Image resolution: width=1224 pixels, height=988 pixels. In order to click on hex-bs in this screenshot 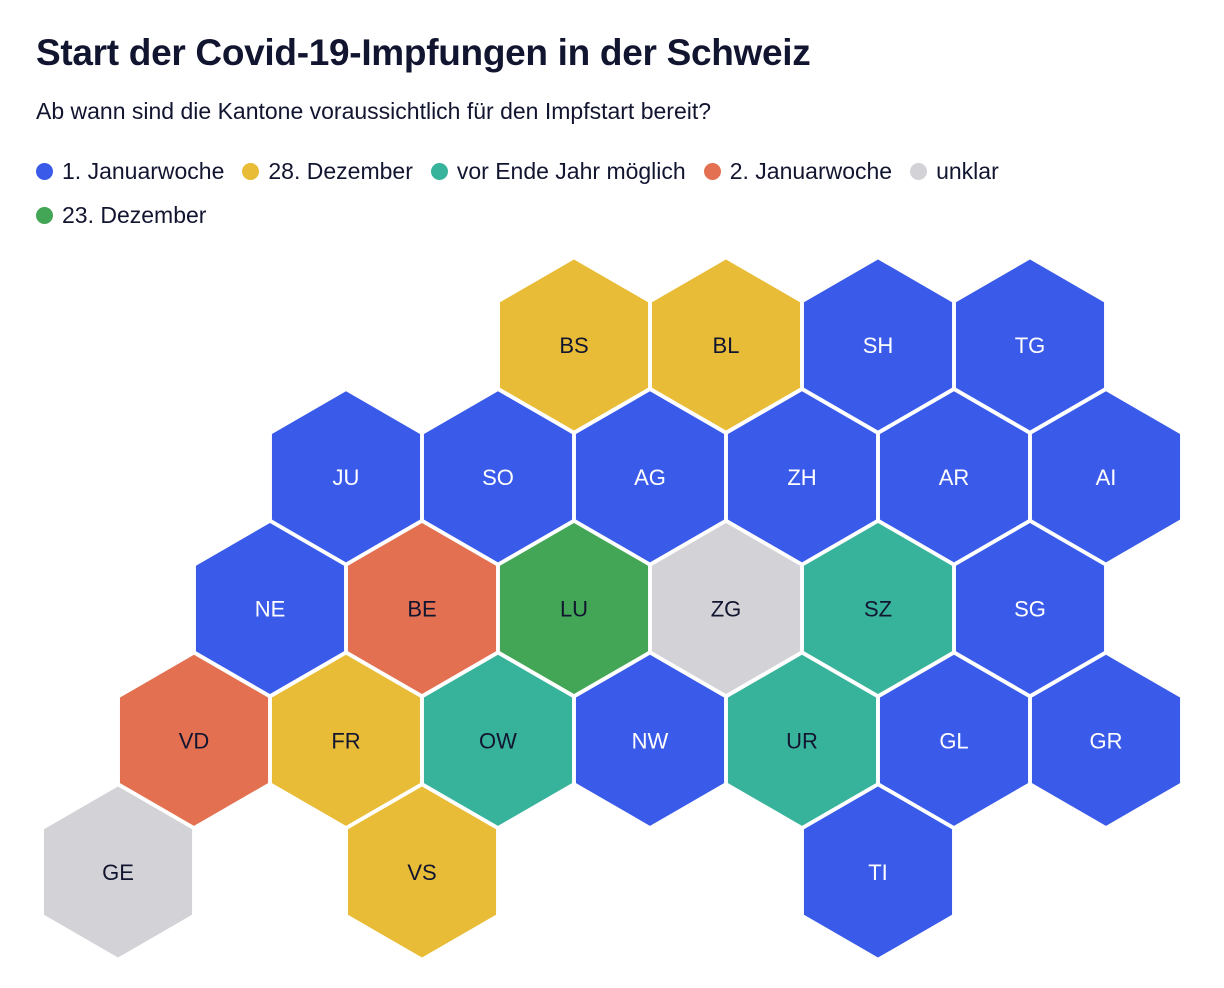, I will do `click(574, 345)`.